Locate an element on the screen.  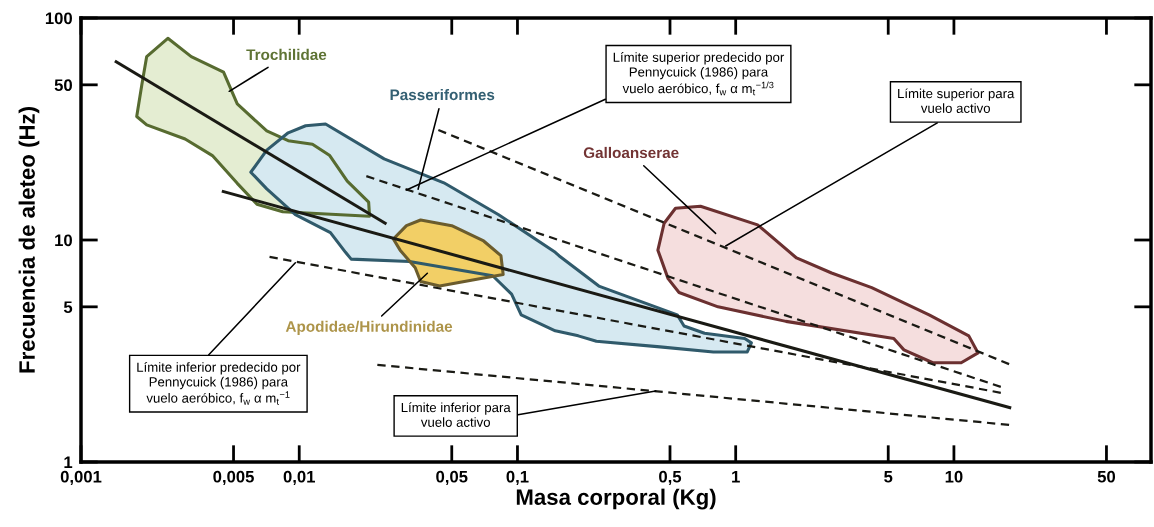
annotation: Límite superior para vuelo activo is located at coordinates (956, 100).